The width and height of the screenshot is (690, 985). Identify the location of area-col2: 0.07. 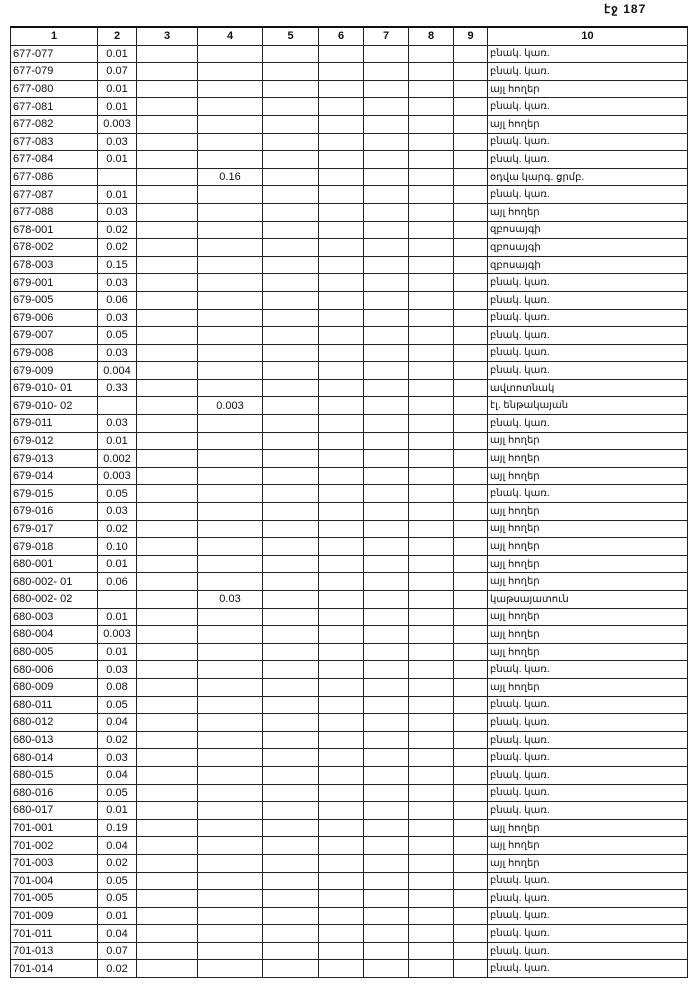
(117, 951).